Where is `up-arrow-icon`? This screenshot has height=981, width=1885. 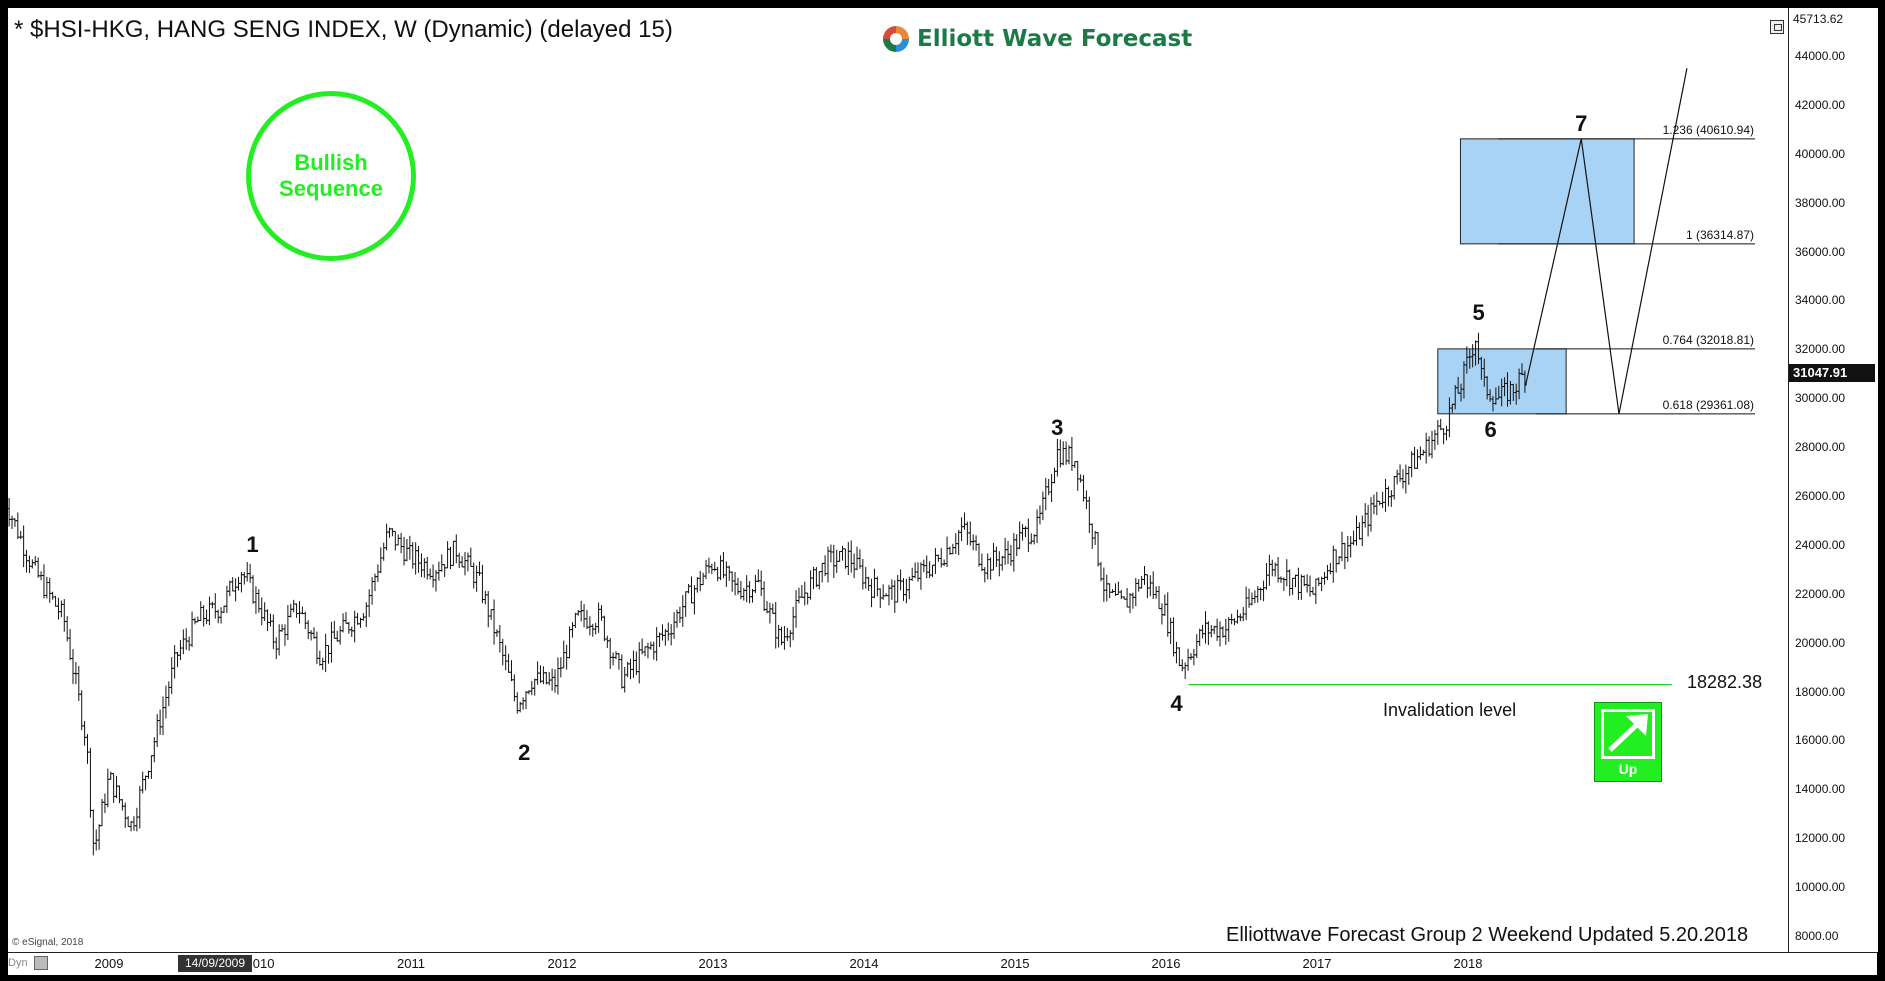
up-arrow-icon is located at coordinates (1628, 734).